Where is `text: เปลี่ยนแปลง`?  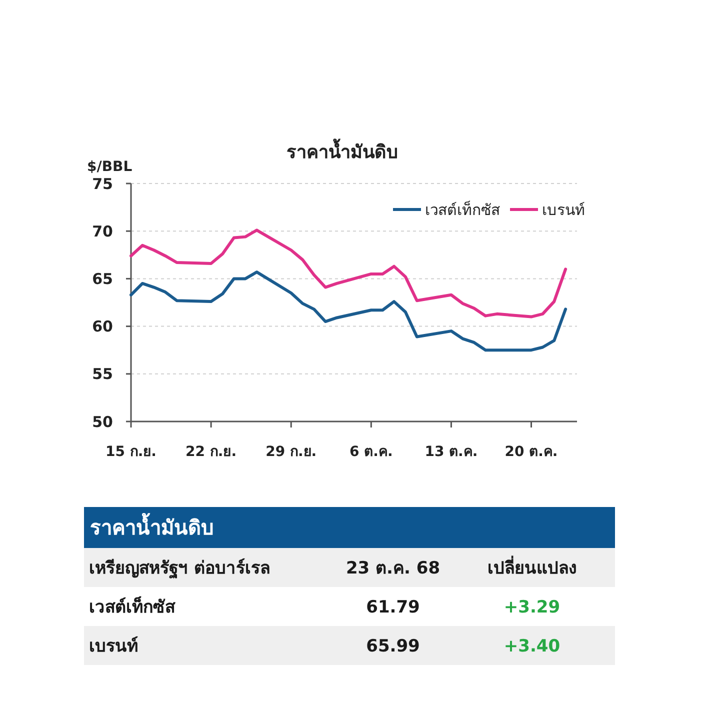 text: เปลี่ยนแปลง is located at coordinates (532, 566).